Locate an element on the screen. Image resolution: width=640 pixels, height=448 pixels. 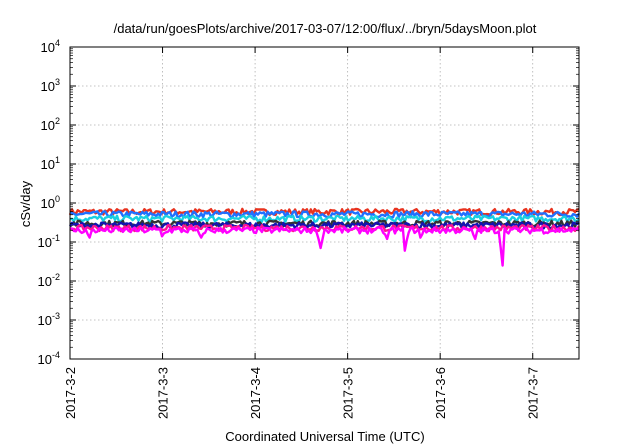
y-tick-exponent: -2 is located at coordinates (56, 277).